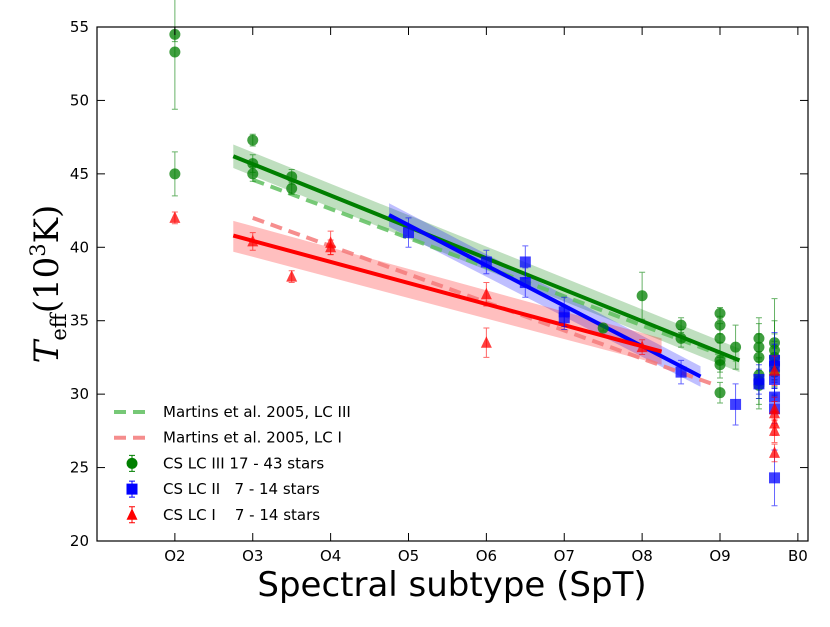 This screenshot has width=830, height=627. I want to click on x-tick-label: O8, so click(641, 556).